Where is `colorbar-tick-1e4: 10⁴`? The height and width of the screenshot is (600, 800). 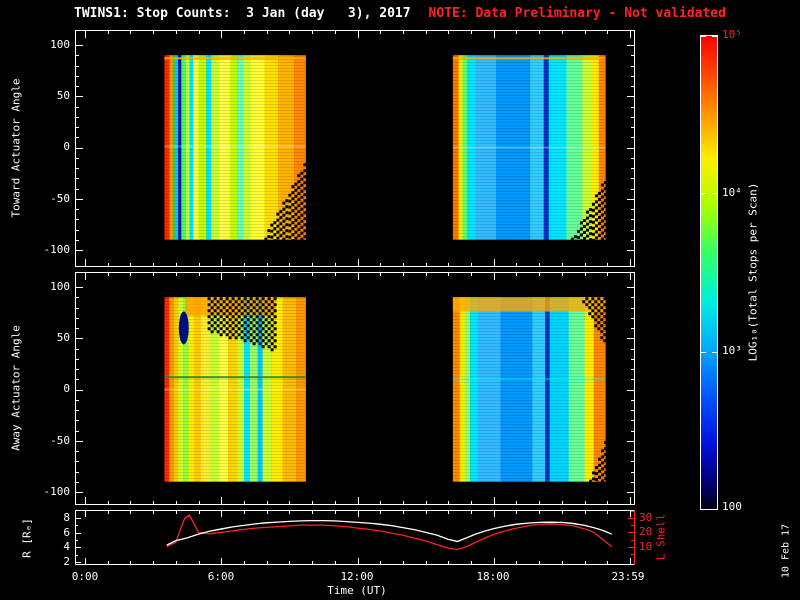 colorbar-tick-1e4: 10⁴ is located at coordinates (732, 192).